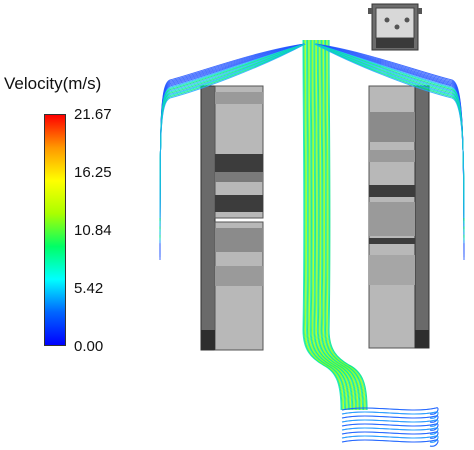  I want to click on colorbar-tick-mid: 10.84, so click(93, 230).